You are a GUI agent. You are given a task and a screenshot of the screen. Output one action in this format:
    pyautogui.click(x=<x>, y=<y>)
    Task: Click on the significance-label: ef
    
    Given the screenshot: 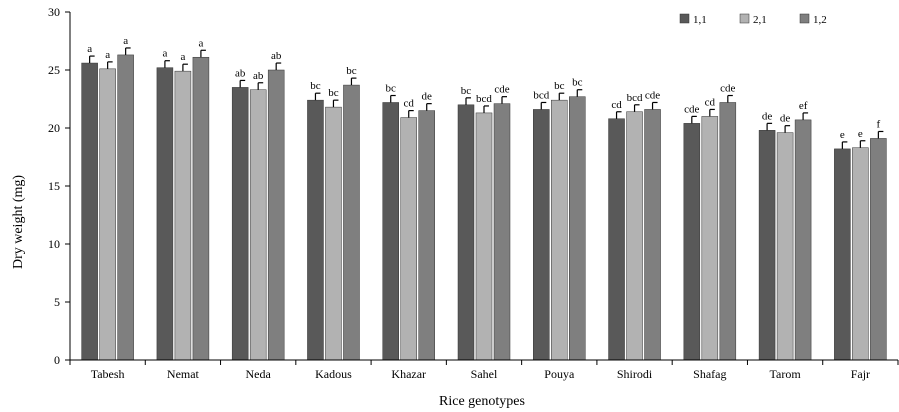 What is the action you would take?
    pyautogui.click(x=803, y=106)
    